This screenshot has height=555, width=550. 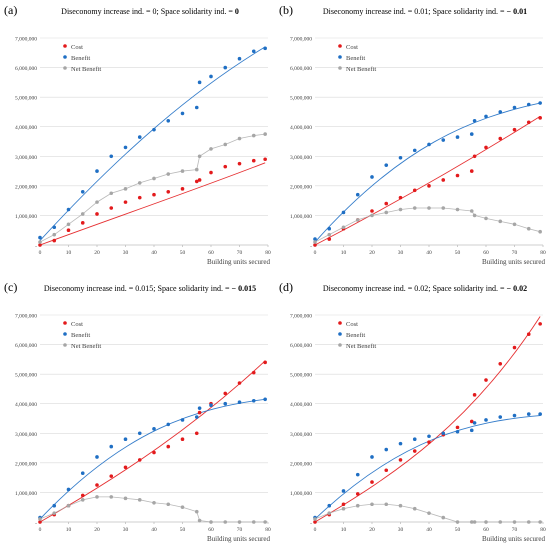 I want to click on x-tick-label: 70, so click(x=515, y=530).